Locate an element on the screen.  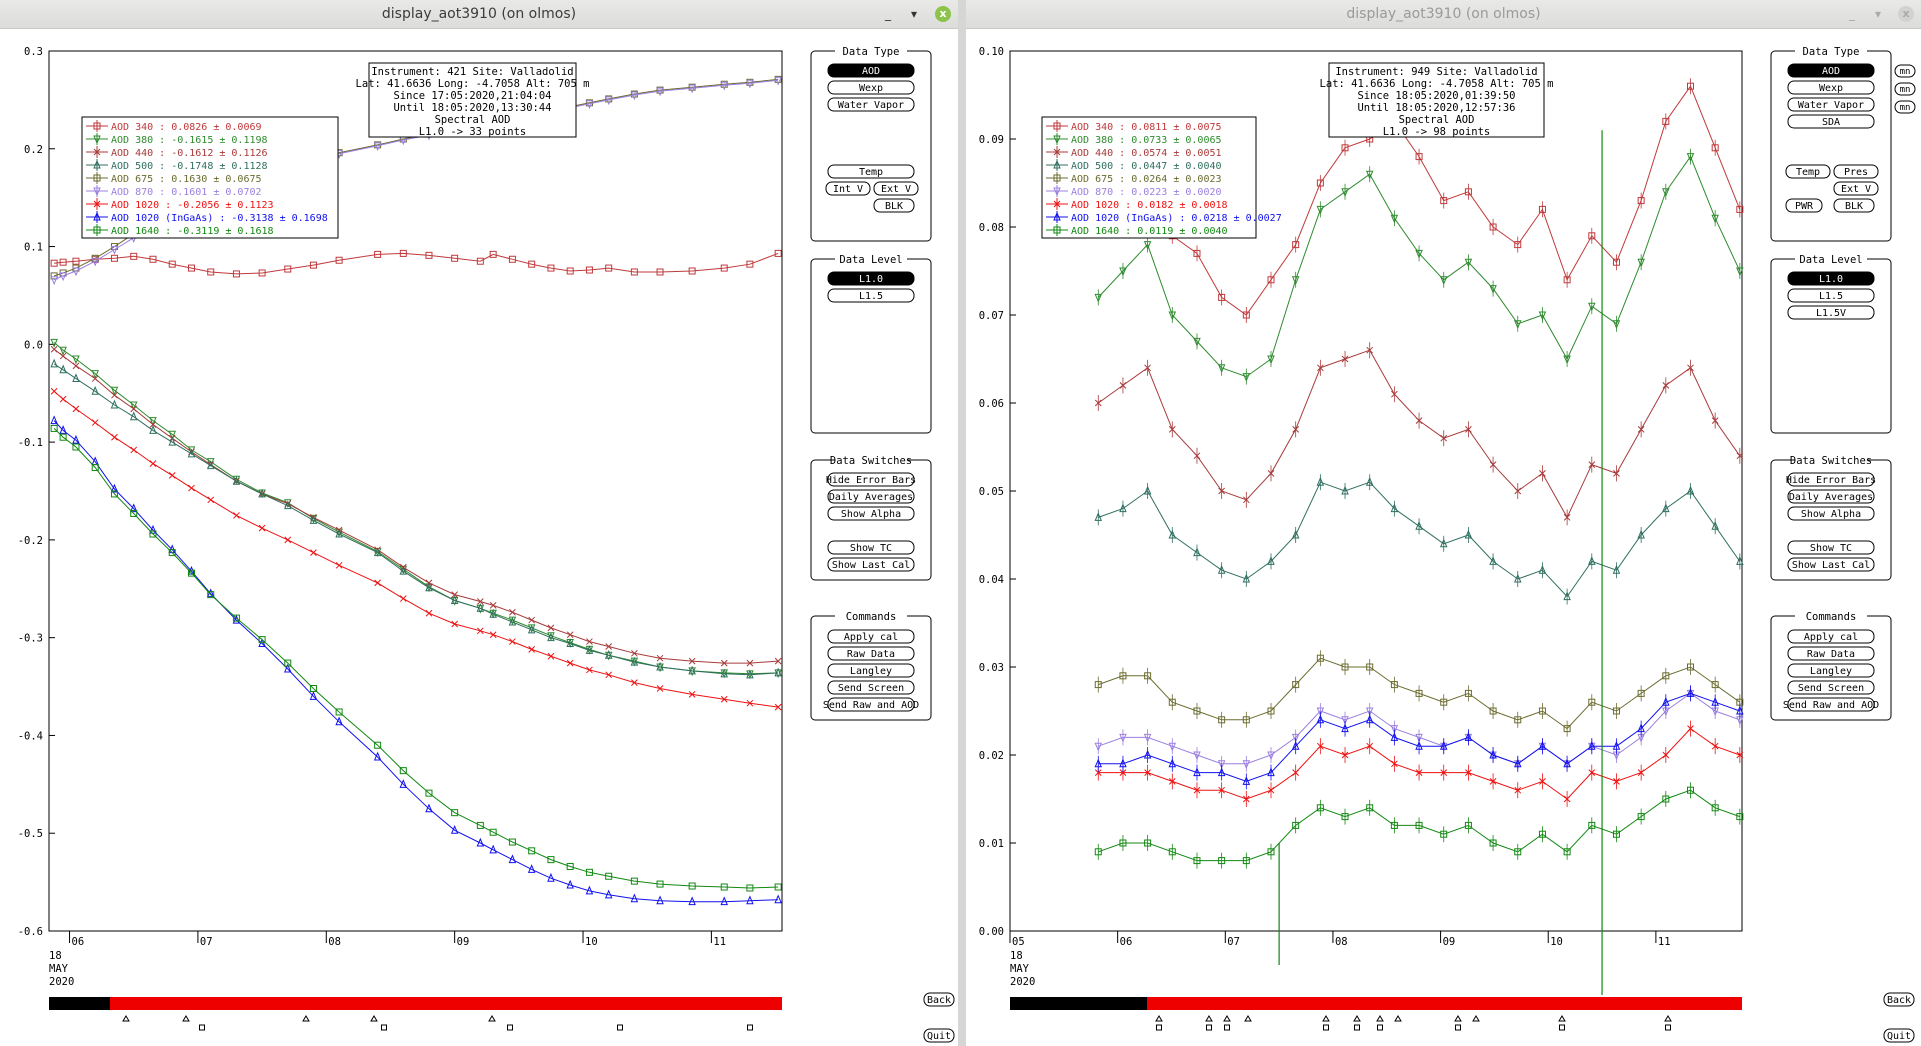
int-v-button is located at coordinates (848, 188).